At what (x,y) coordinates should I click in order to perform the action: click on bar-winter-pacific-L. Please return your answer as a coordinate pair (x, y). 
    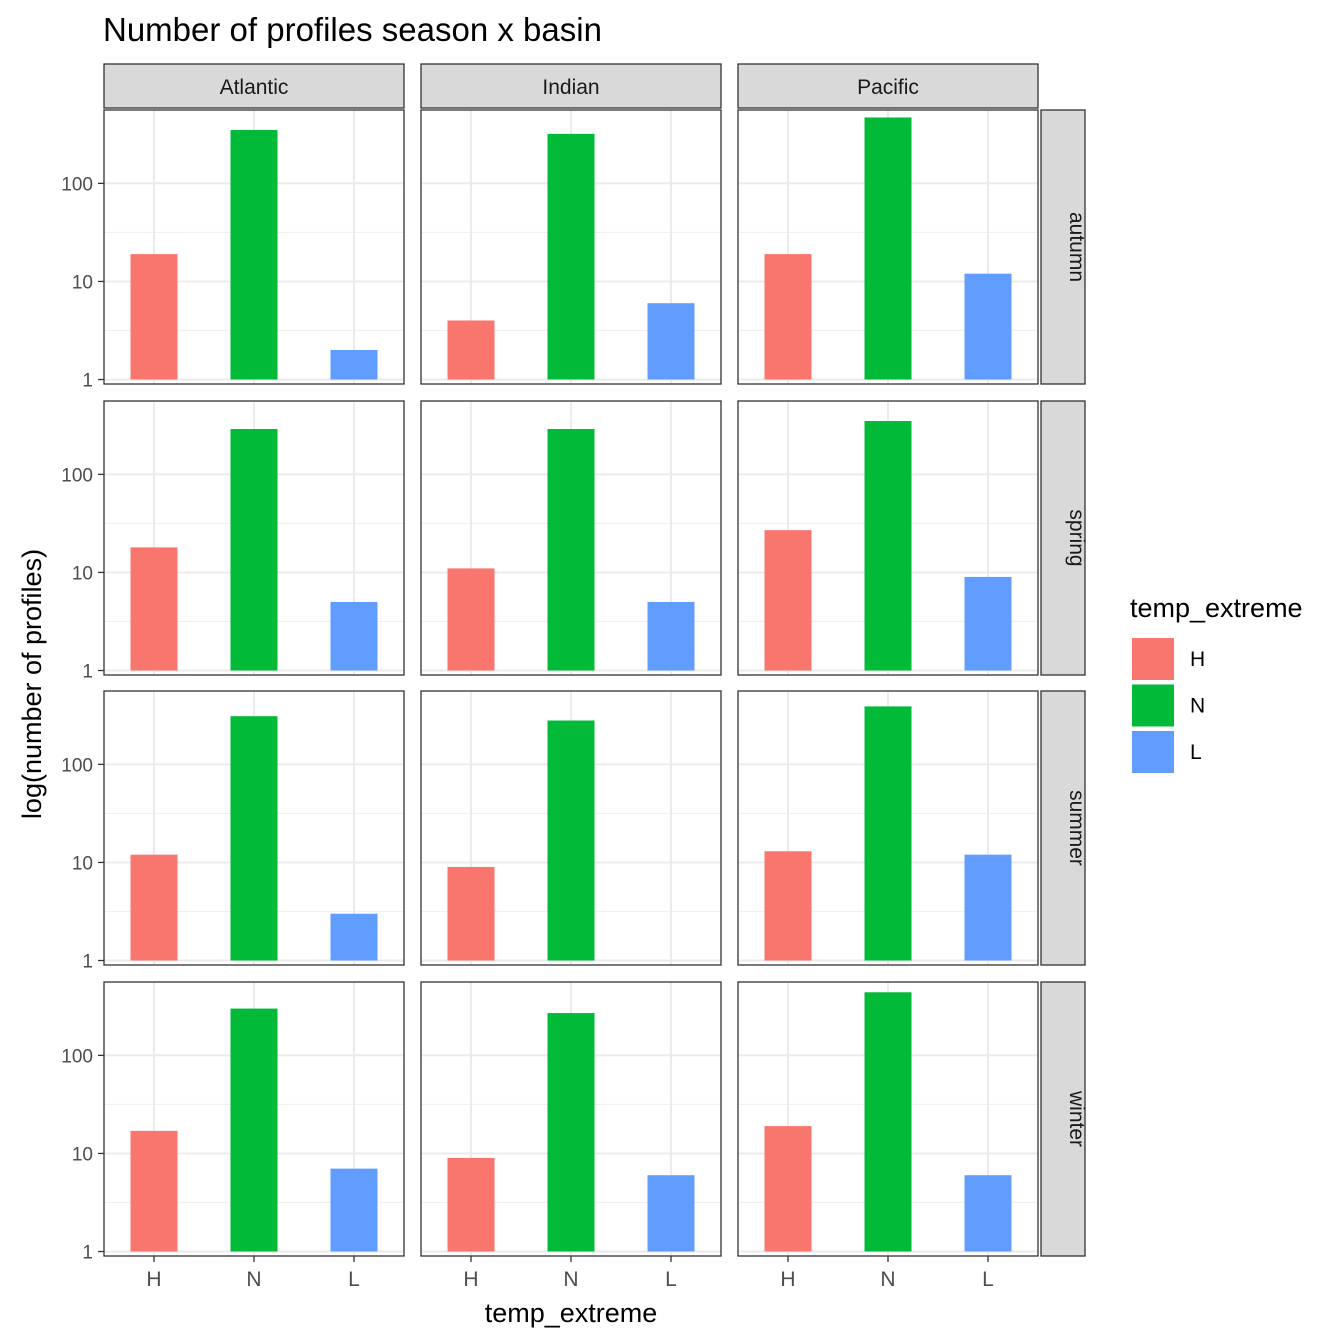
    Looking at the image, I should click on (988, 1213).